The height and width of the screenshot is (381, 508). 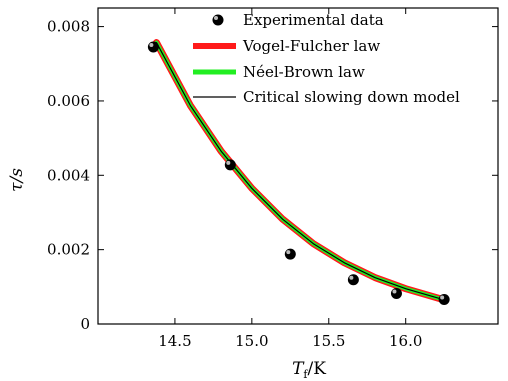 What do you see at coordinates (405, 341) in the screenshot?
I see `x-tick-label: 16.0` at bounding box center [405, 341].